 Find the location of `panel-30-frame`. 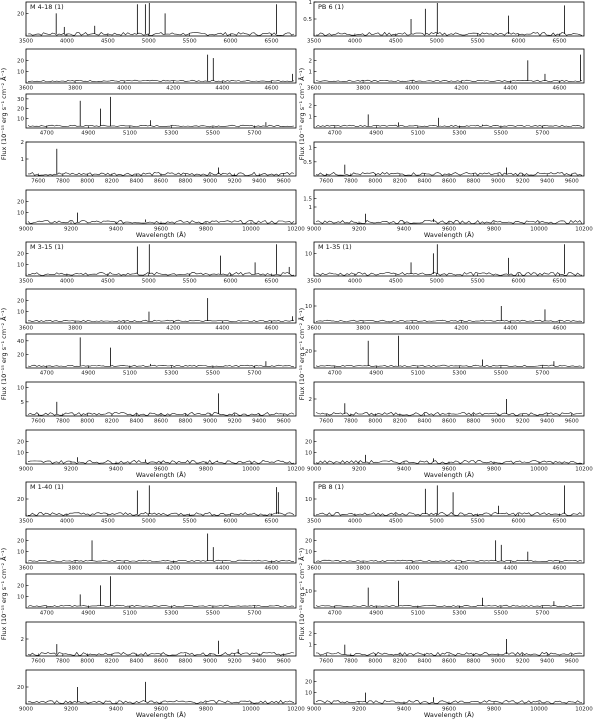

panel-30-frame is located at coordinates (449, 687).